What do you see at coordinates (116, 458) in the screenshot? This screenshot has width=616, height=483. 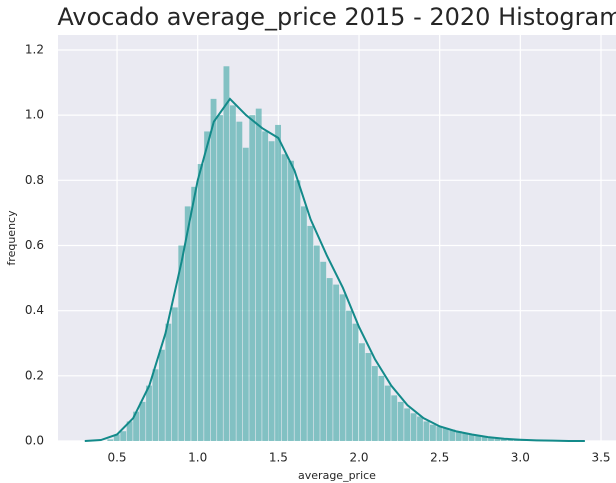 I see `x-tick-label: 0.5` at bounding box center [116, 458].